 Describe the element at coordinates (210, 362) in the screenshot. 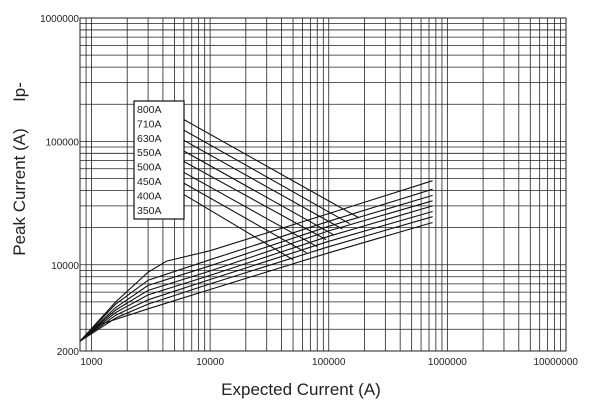

I see `x-tick-label: 10000` at that location.